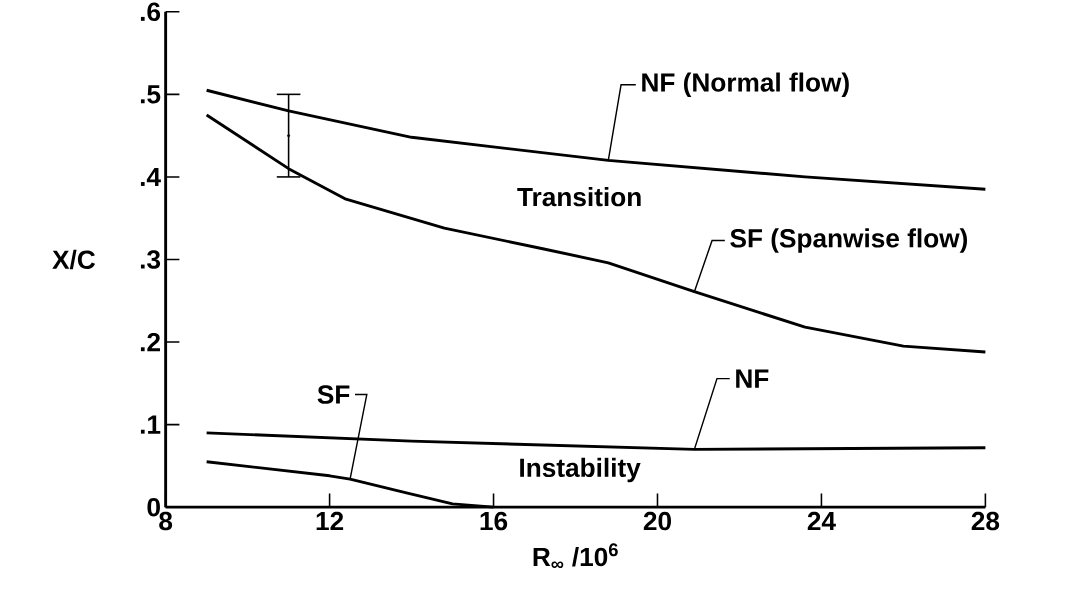  Describe the element at coordinates (150, 260) in the screenshot. I see `y-tick-label: .3` at that location.